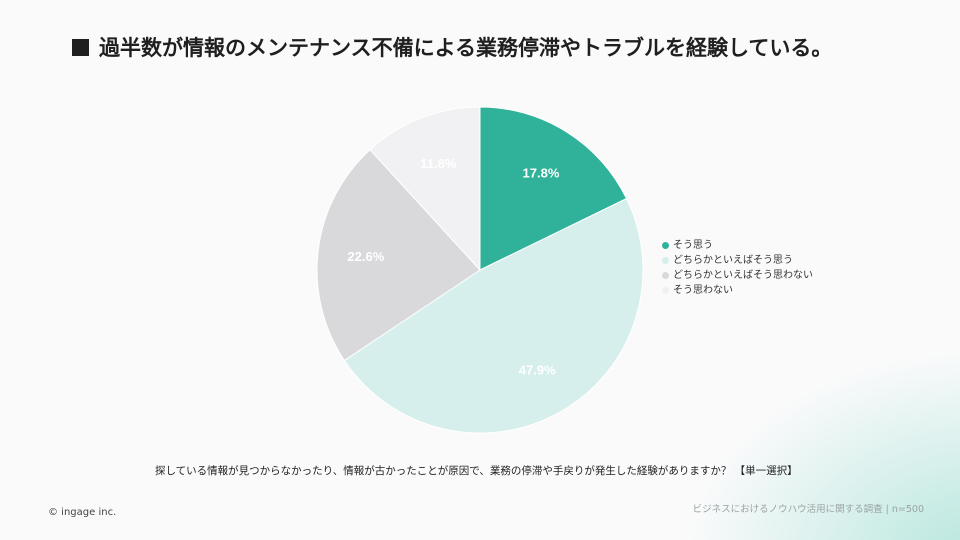 The image size is (960, 540). Describe the element at coordinates (438, 163) in the screenshot. I see `pie-label-3: 11.8%` at that location.